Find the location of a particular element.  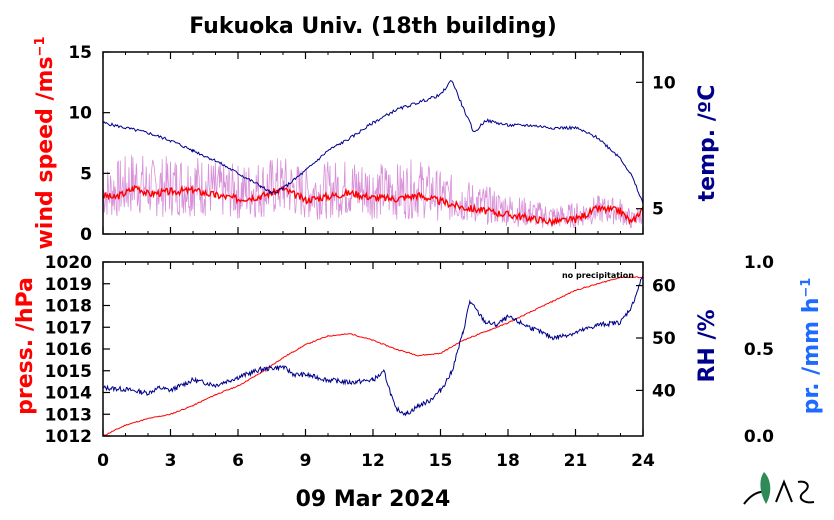

rh-axis-label: RH /% is located at coordinates (707, 345).